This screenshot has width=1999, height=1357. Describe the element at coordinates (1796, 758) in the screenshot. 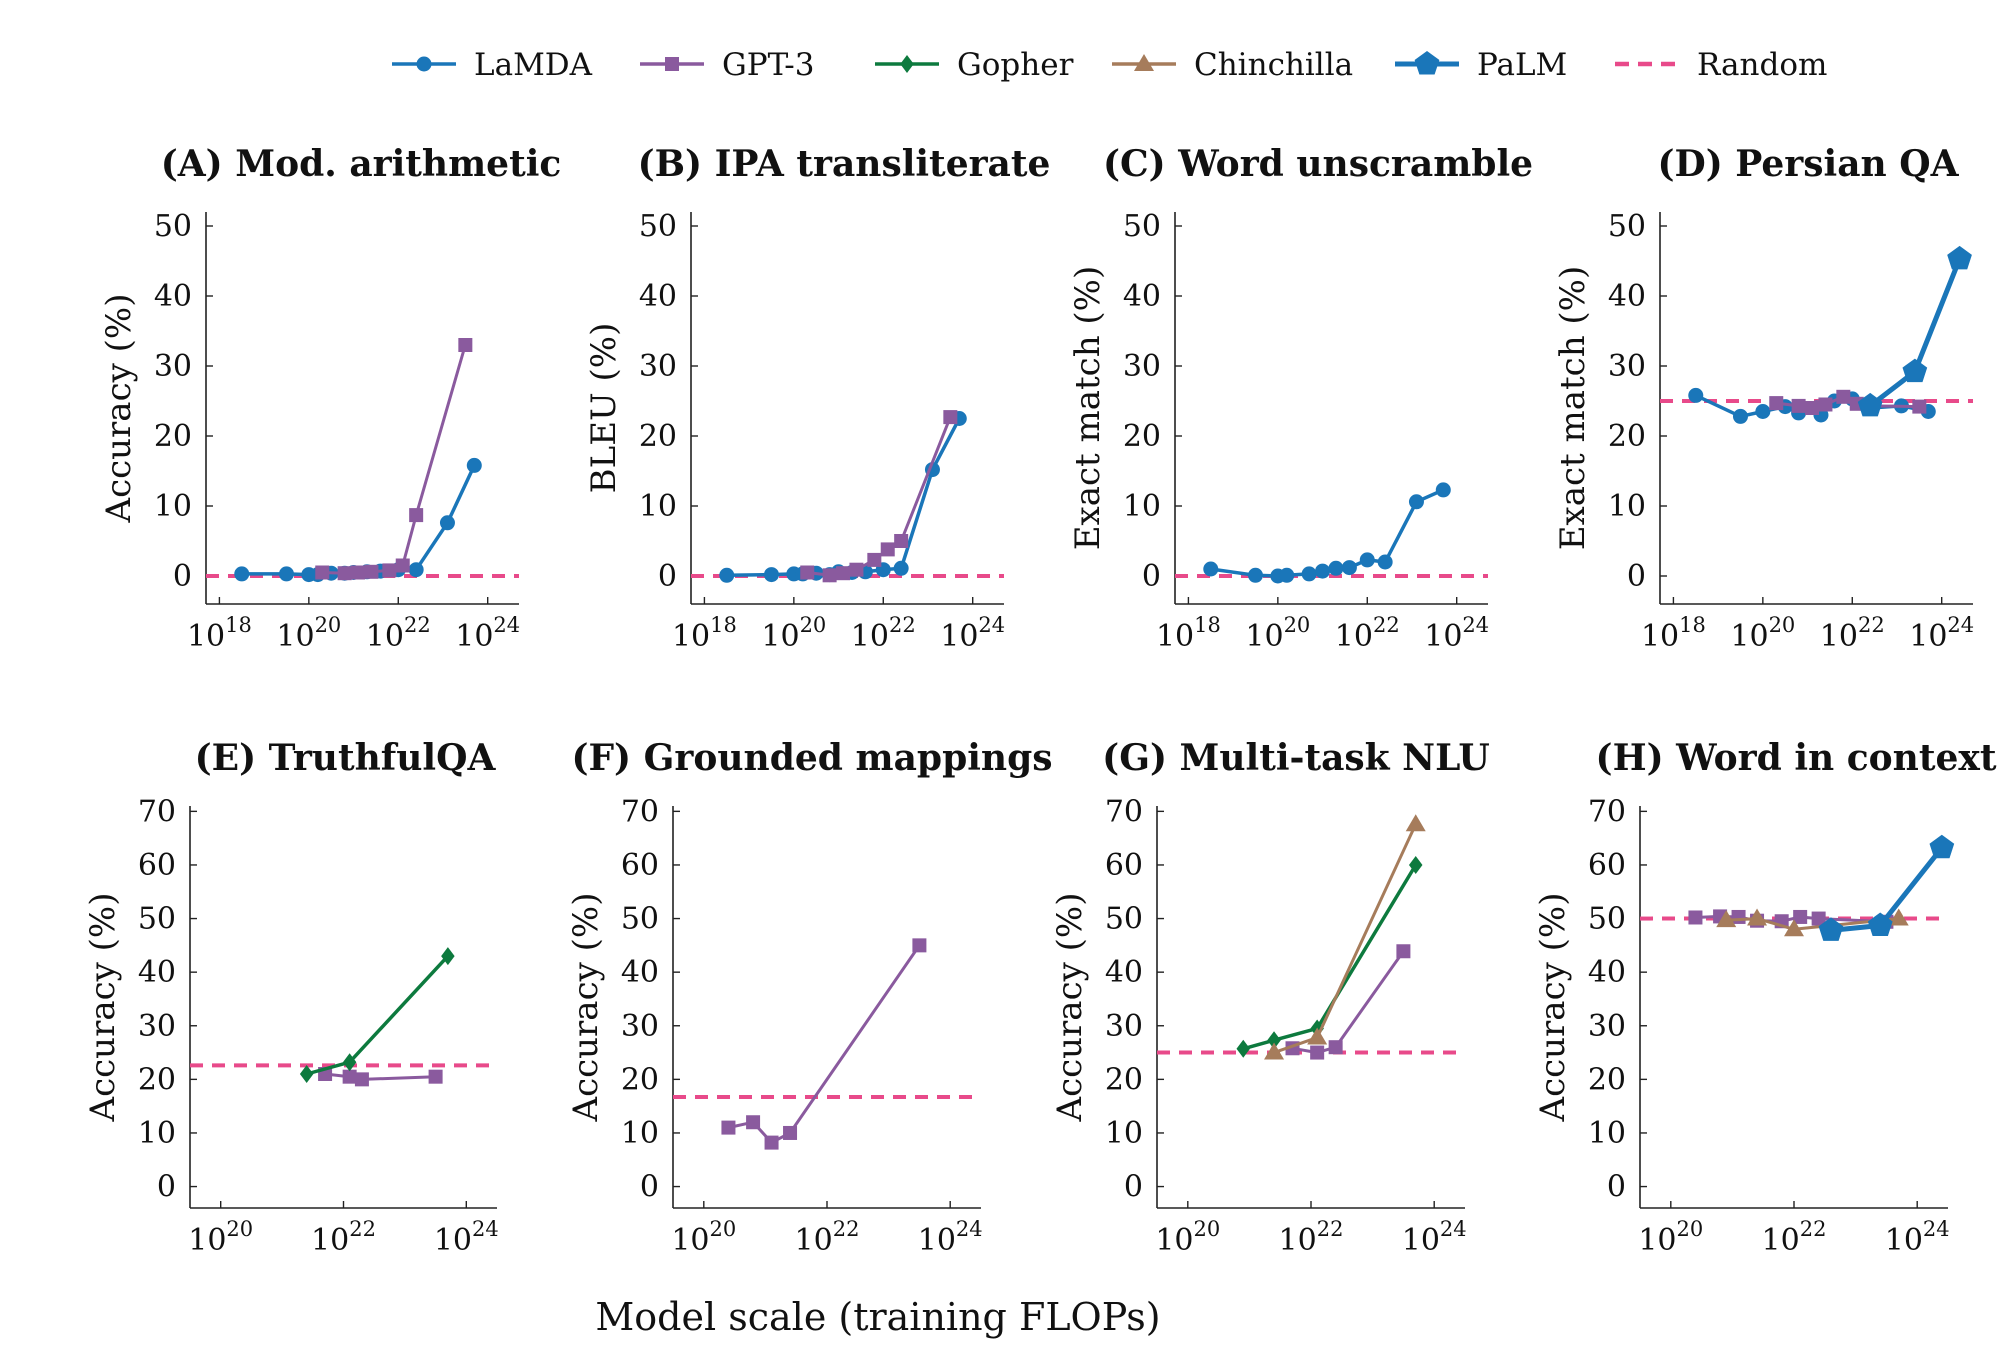

I see `panel-title: (H) Word in context` at that location.